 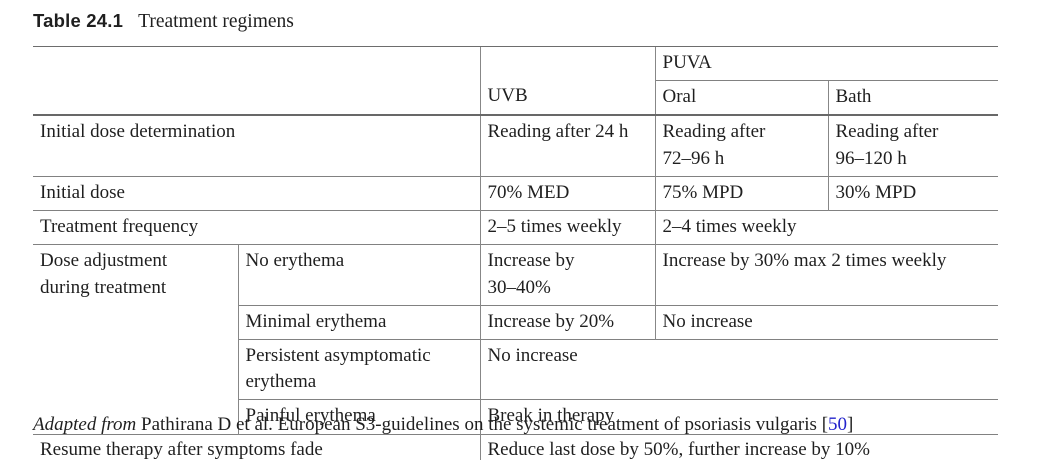 What do you see at coordinates (256, 145) in the screenshot?
I see `row-label-initial-dose-determination: Initial dose determination` at bounding box center [256, 145].